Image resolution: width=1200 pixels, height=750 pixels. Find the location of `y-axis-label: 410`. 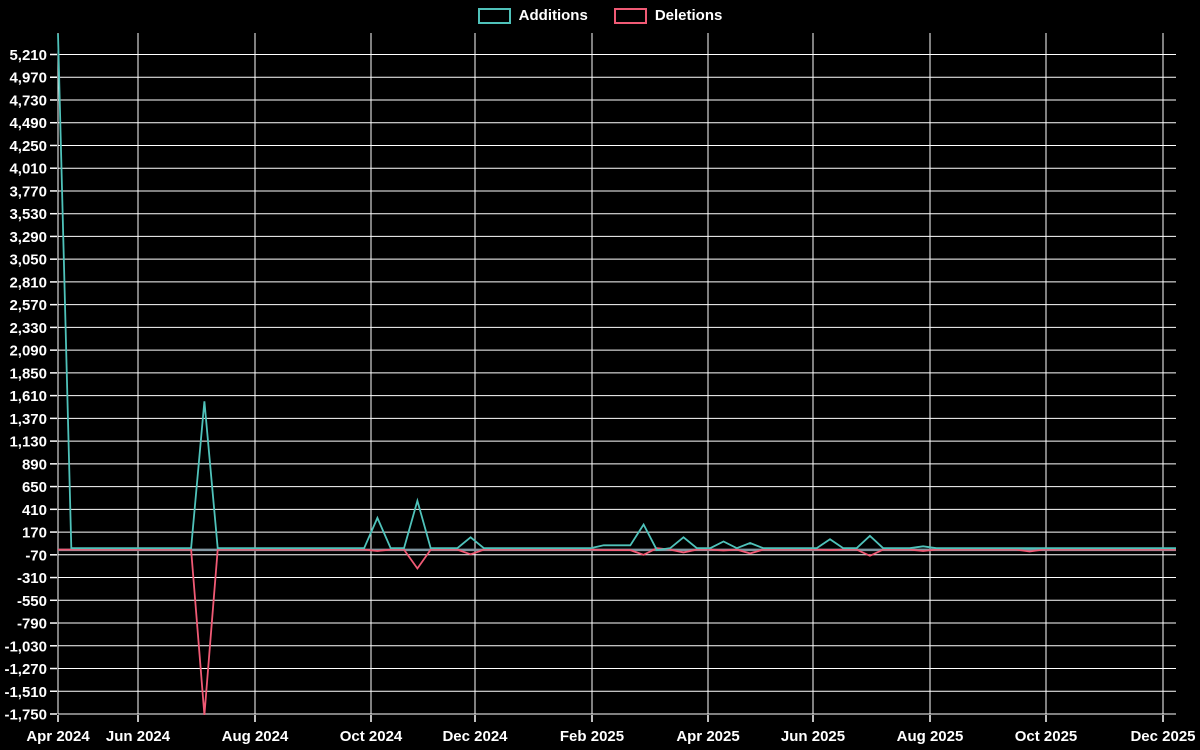

y-axis-label: 410 is located at coordinates (34, 510).